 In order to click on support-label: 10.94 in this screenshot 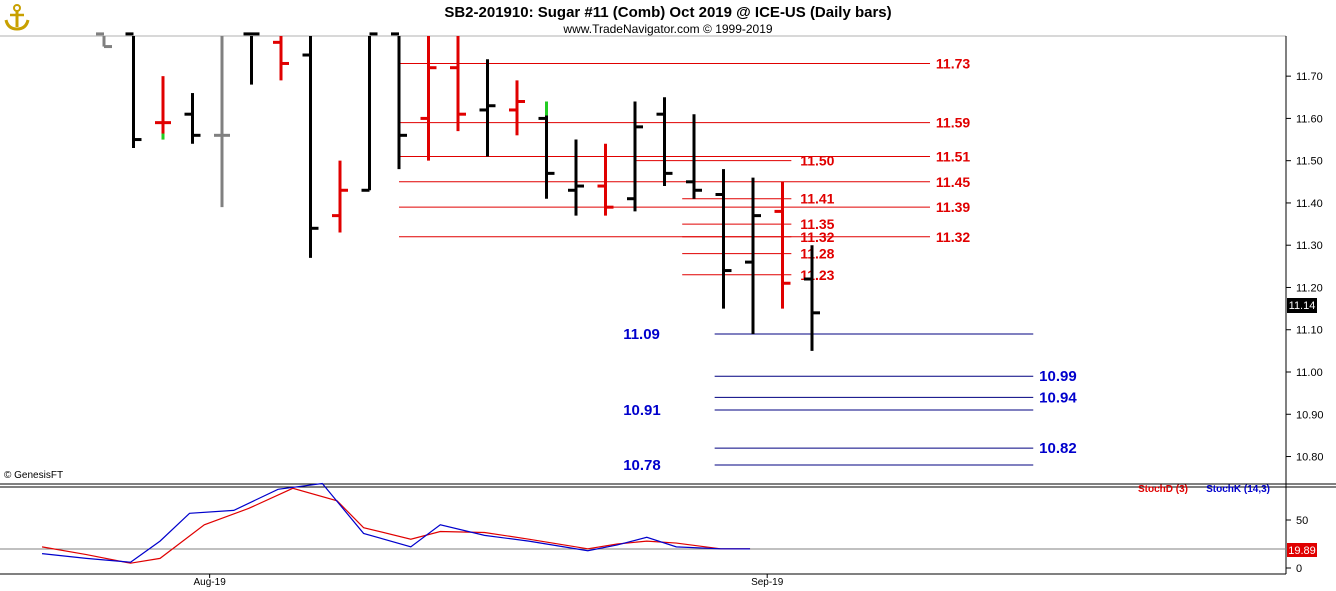, I will do `click(1058, 397)`.